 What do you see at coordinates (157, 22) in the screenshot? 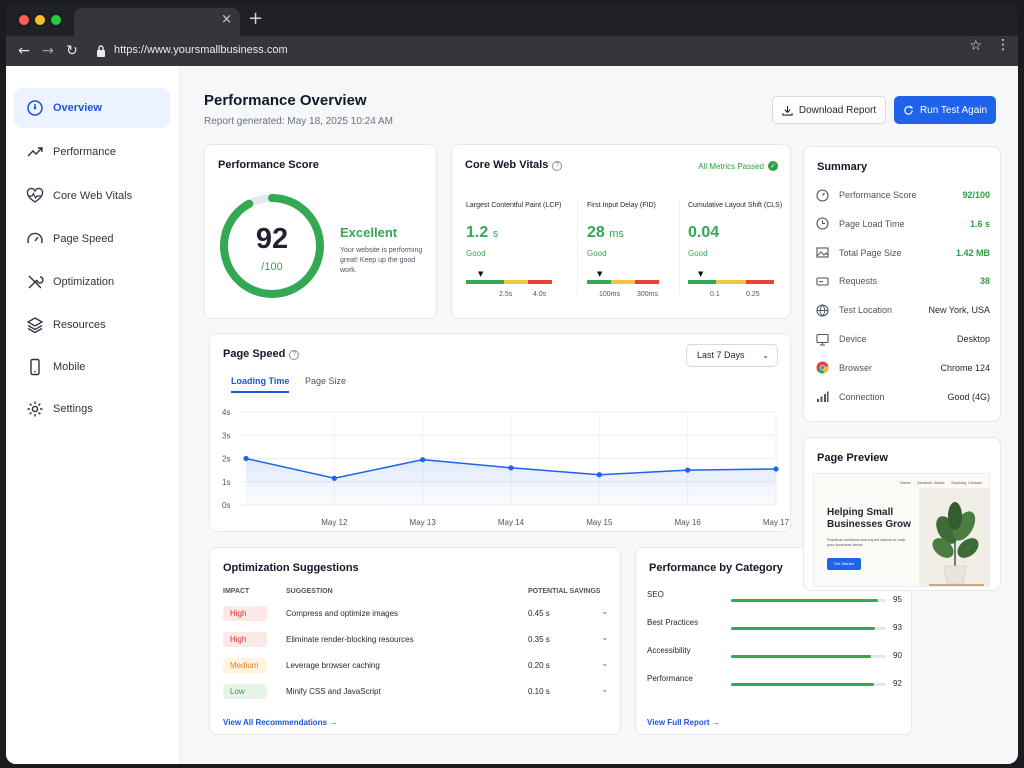
I see `browser-tab: ×` at bounding box center [157, 22].